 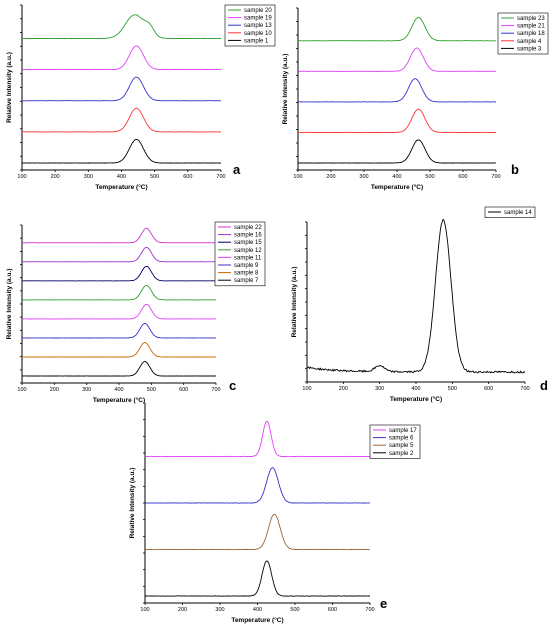 What do you see at coordinates (237, 169) in the screenshot?
I see `panel-label: a` at bounding box center [237, 169].